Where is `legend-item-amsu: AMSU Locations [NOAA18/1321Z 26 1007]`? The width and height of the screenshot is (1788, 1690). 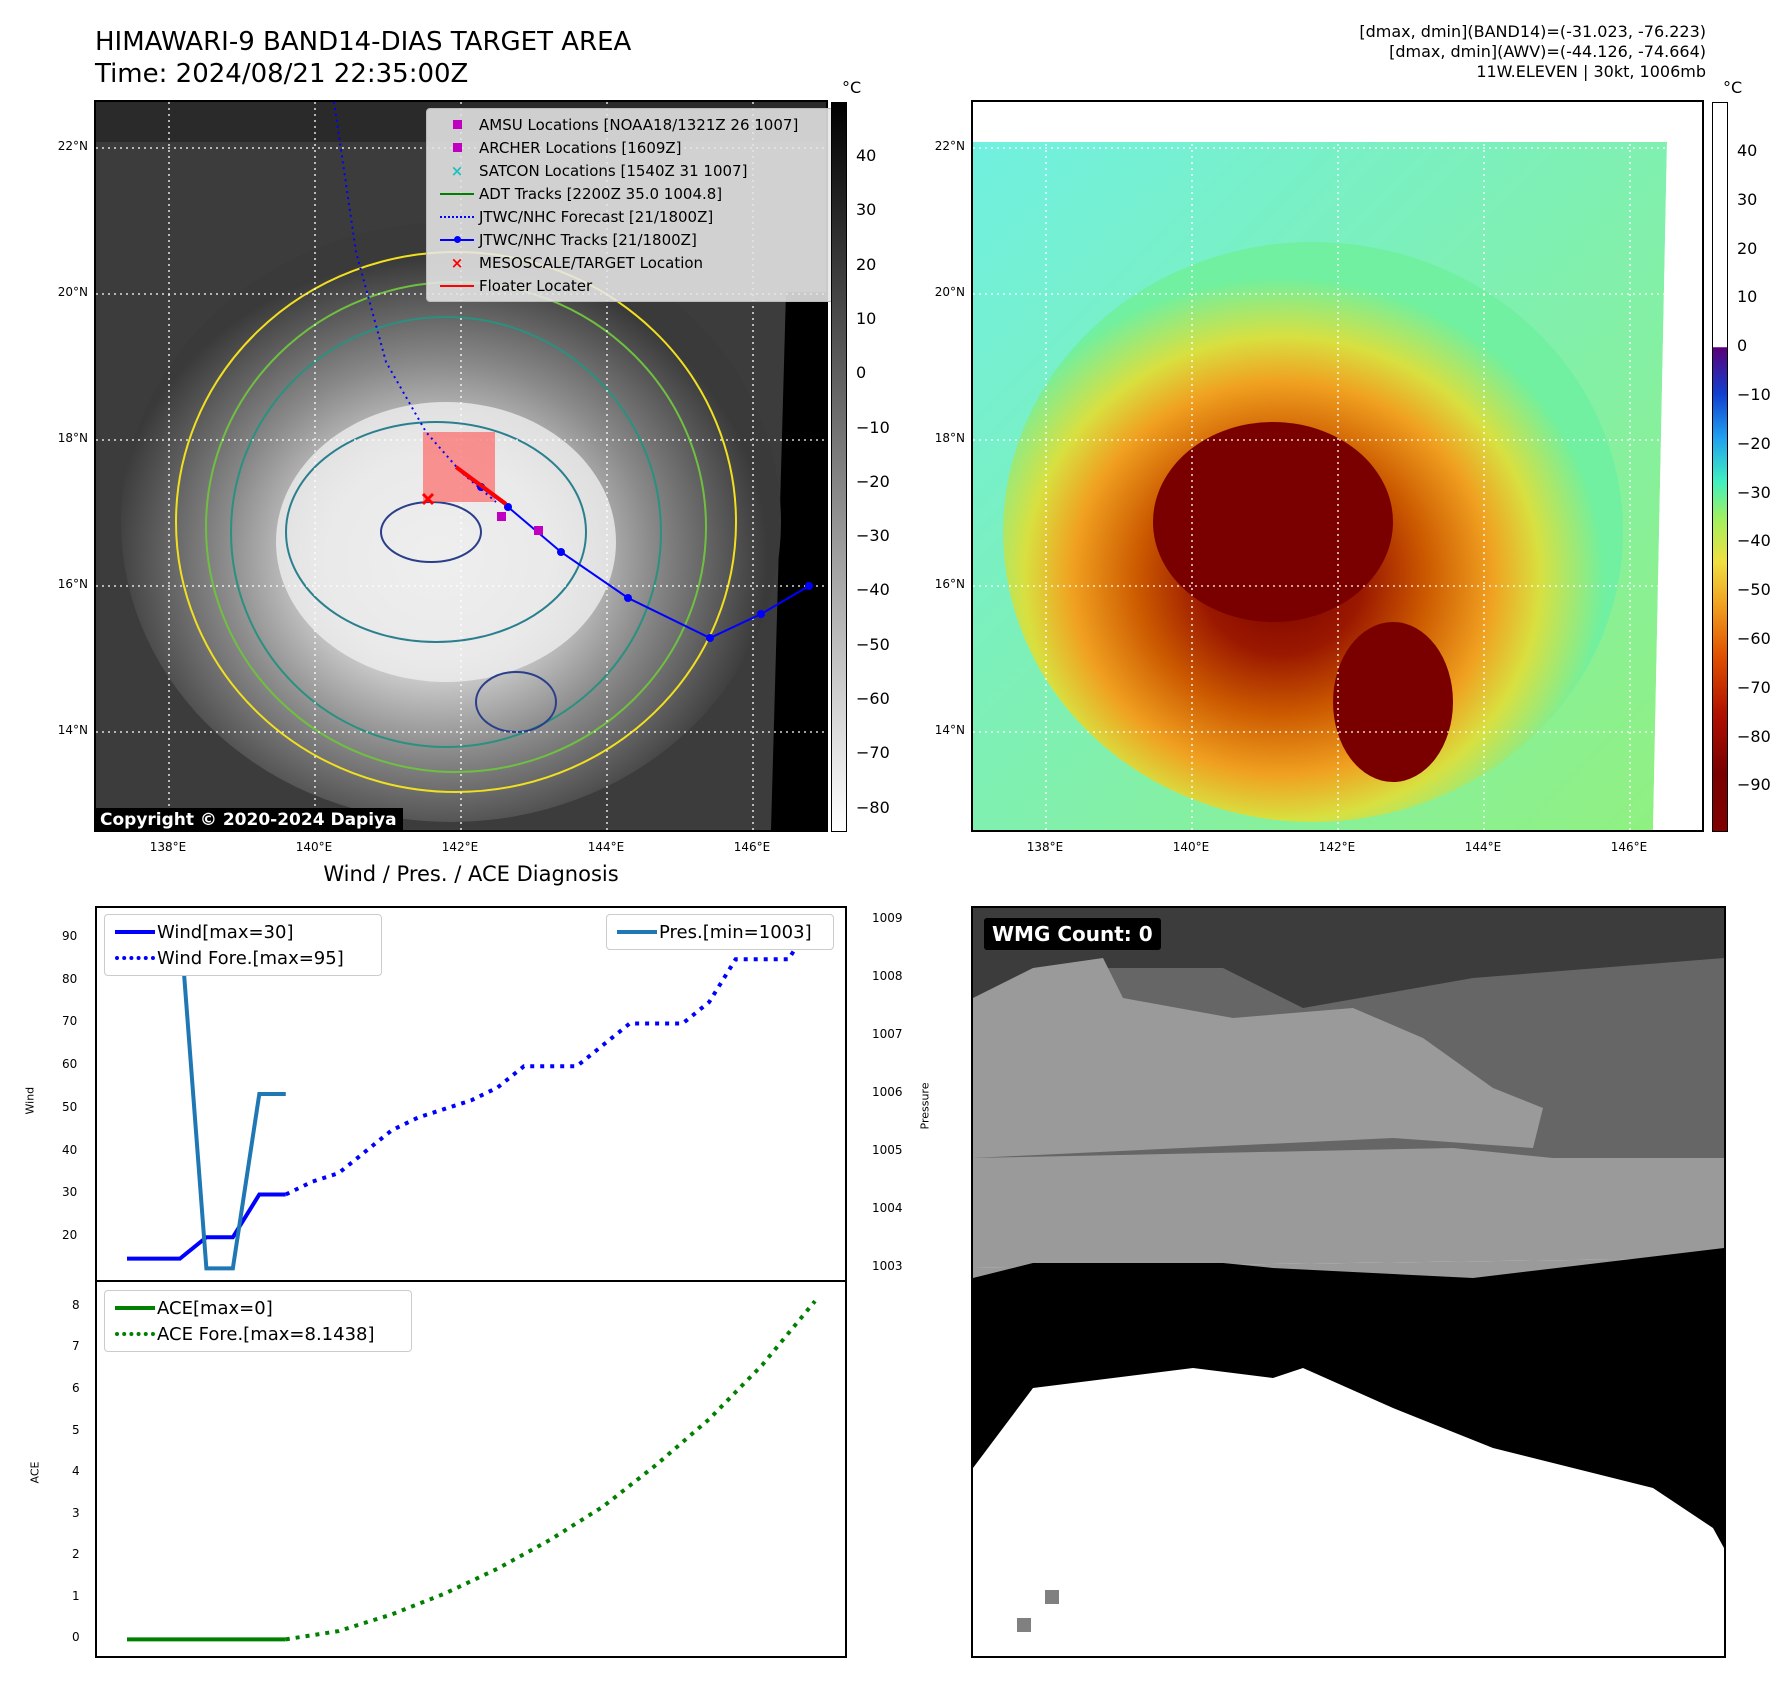
legend-item-amsu: AMSU Locations [NOAA18/1321Z 26 1007] is located at coordinates (630, 124).